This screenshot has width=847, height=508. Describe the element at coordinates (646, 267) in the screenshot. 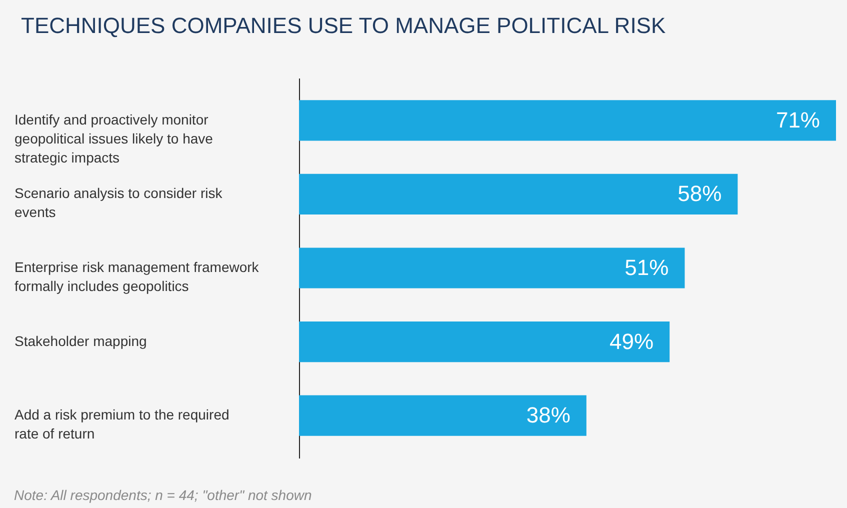

I see `data-label: 51%` at that location.